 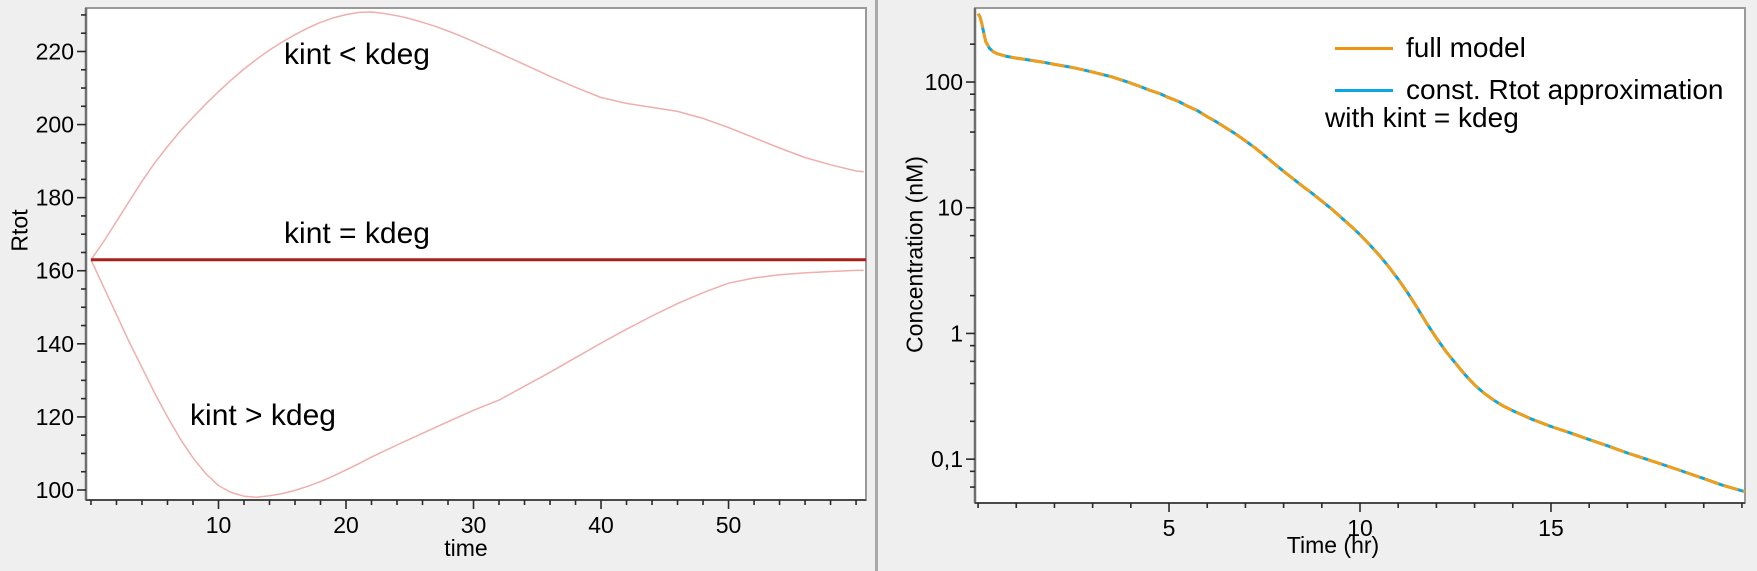 I want to click on y-tick-label: 220, so click(x=55, y=51).